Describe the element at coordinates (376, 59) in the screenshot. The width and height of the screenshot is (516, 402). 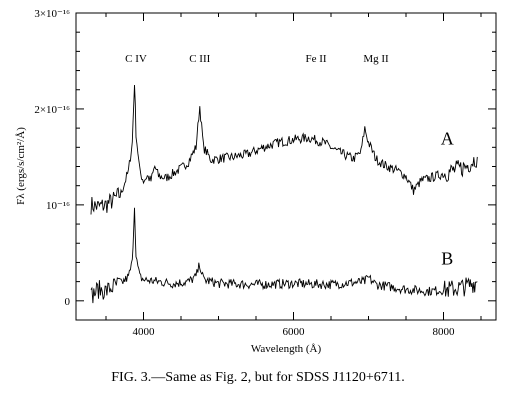
I see `emission-line-label: Mg II` at that location.